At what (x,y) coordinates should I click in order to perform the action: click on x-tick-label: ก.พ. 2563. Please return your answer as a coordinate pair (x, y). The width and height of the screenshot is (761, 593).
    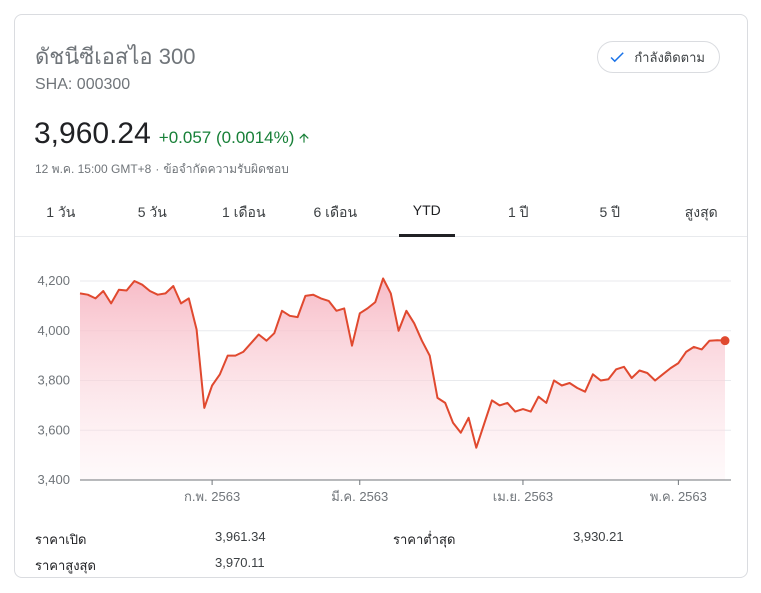
    Looking at the image, I should click on (212, 496).